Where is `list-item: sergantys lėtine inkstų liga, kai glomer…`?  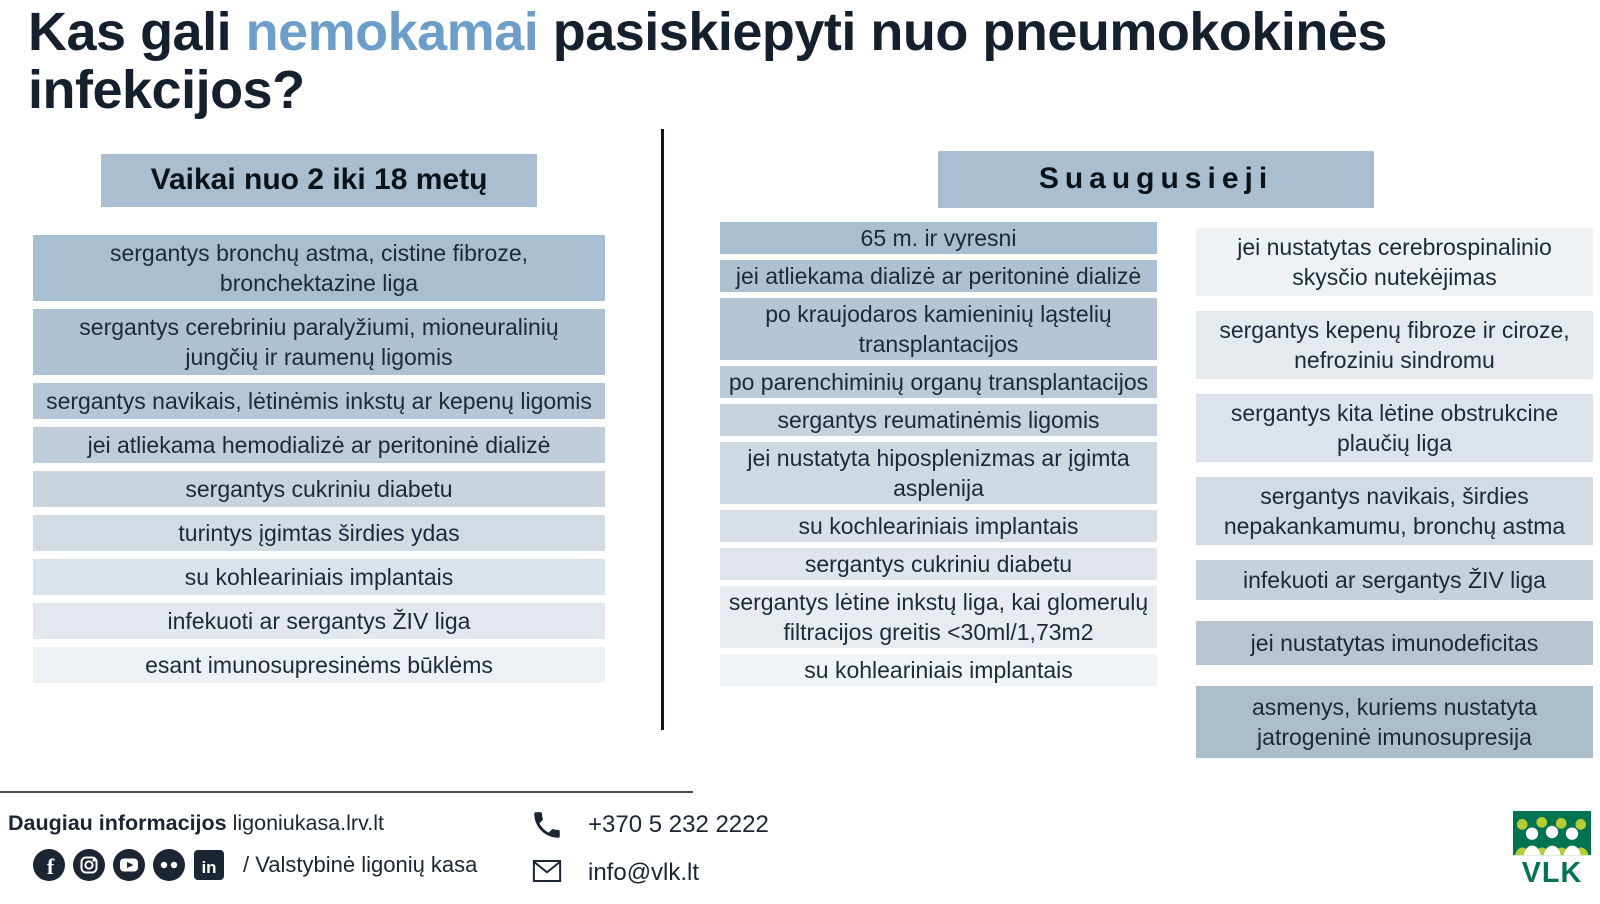 list-item: sergantys lėtine inkstų liga, kai glomer… is located at coordinates (938, 617).